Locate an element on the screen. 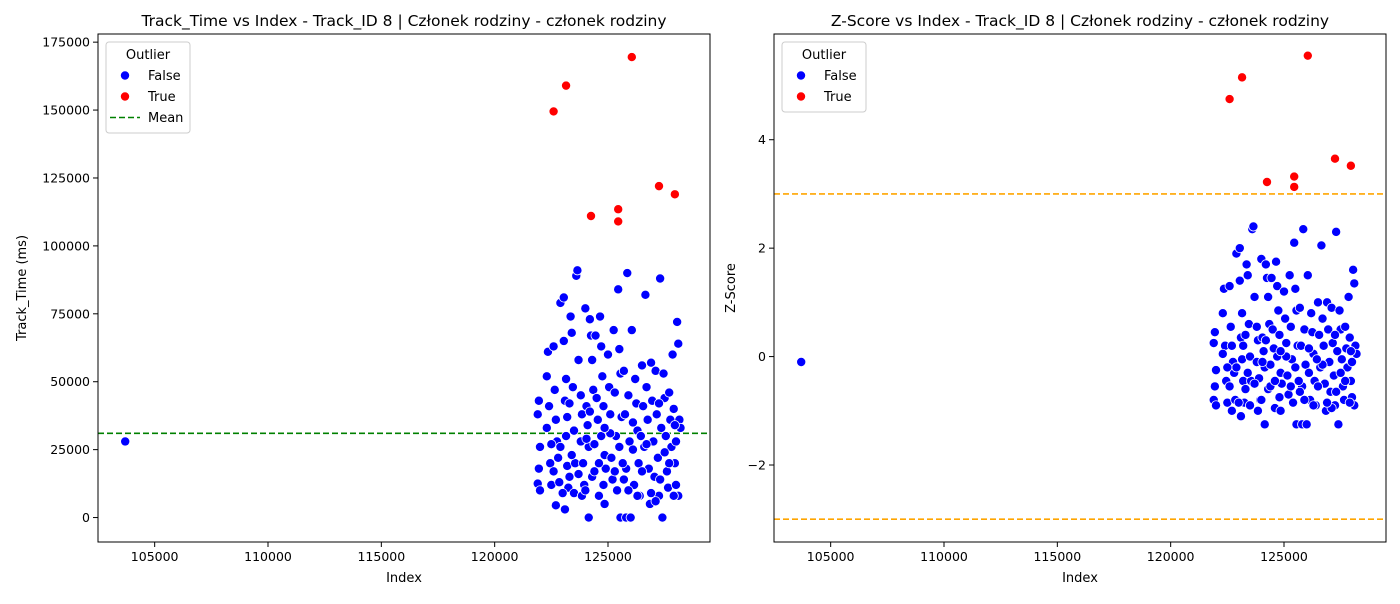 This screenshot has width=1400, height=604. left-x-tick-label: 125000 is located at coordinates (608, 556).